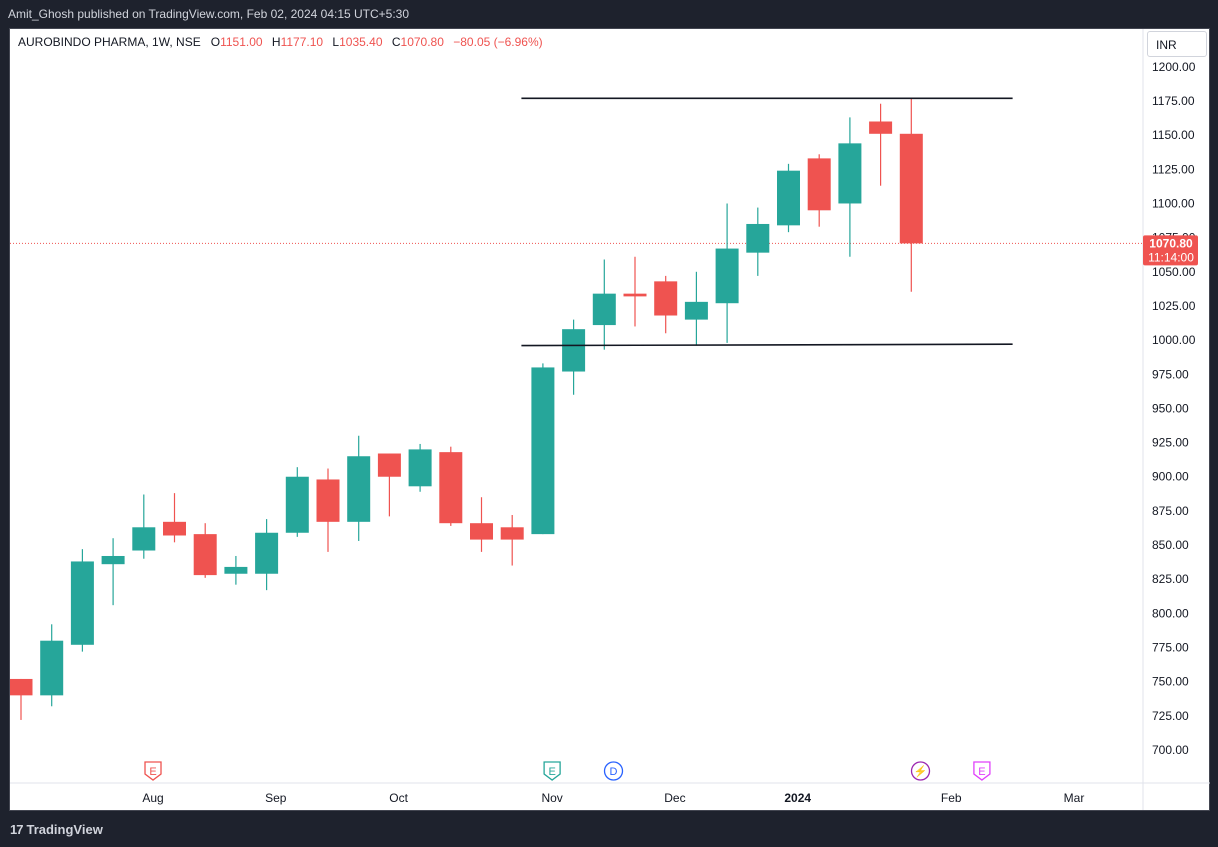 The width and height of the screenshot is (1218, 847). I want to click on x-tick-label: 2024, so click(797, 798).